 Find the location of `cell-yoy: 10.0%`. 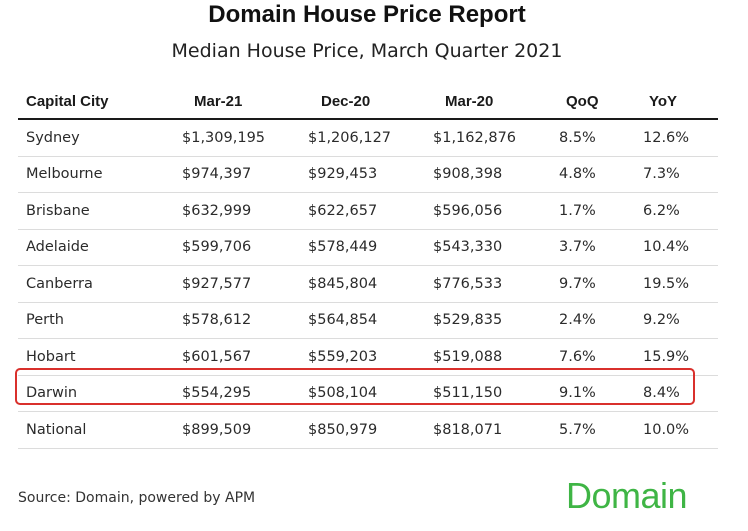

cell-yoy: 10.0% is located at coordinates (666, 429).